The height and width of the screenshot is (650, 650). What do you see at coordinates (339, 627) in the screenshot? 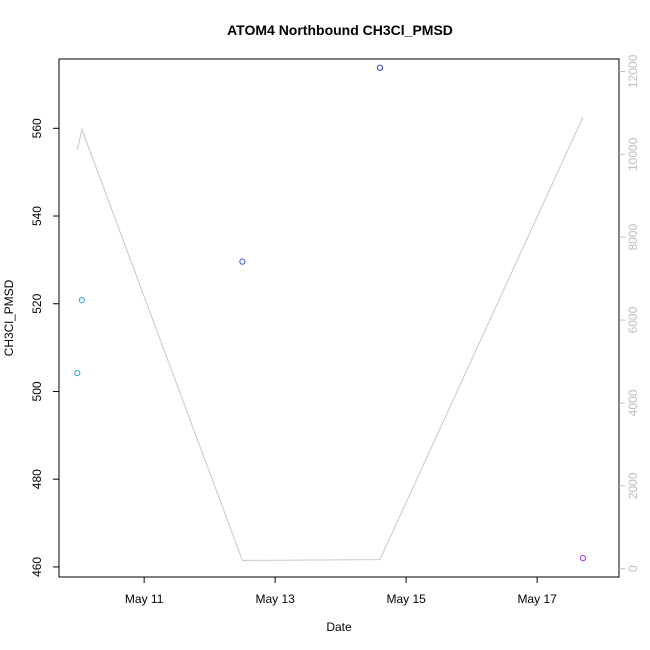
I see `x-axis-title: Date` at bounding box center [339, 627].